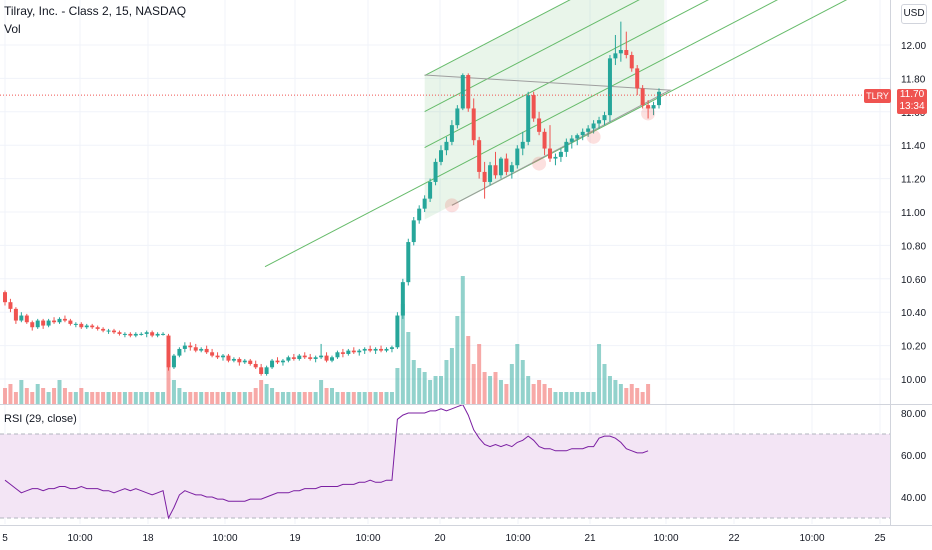  What do you see at coordinates (912, 106) in the screenshot?
I see `bar-countdown: 13:34` at bounding box center [912, 106].